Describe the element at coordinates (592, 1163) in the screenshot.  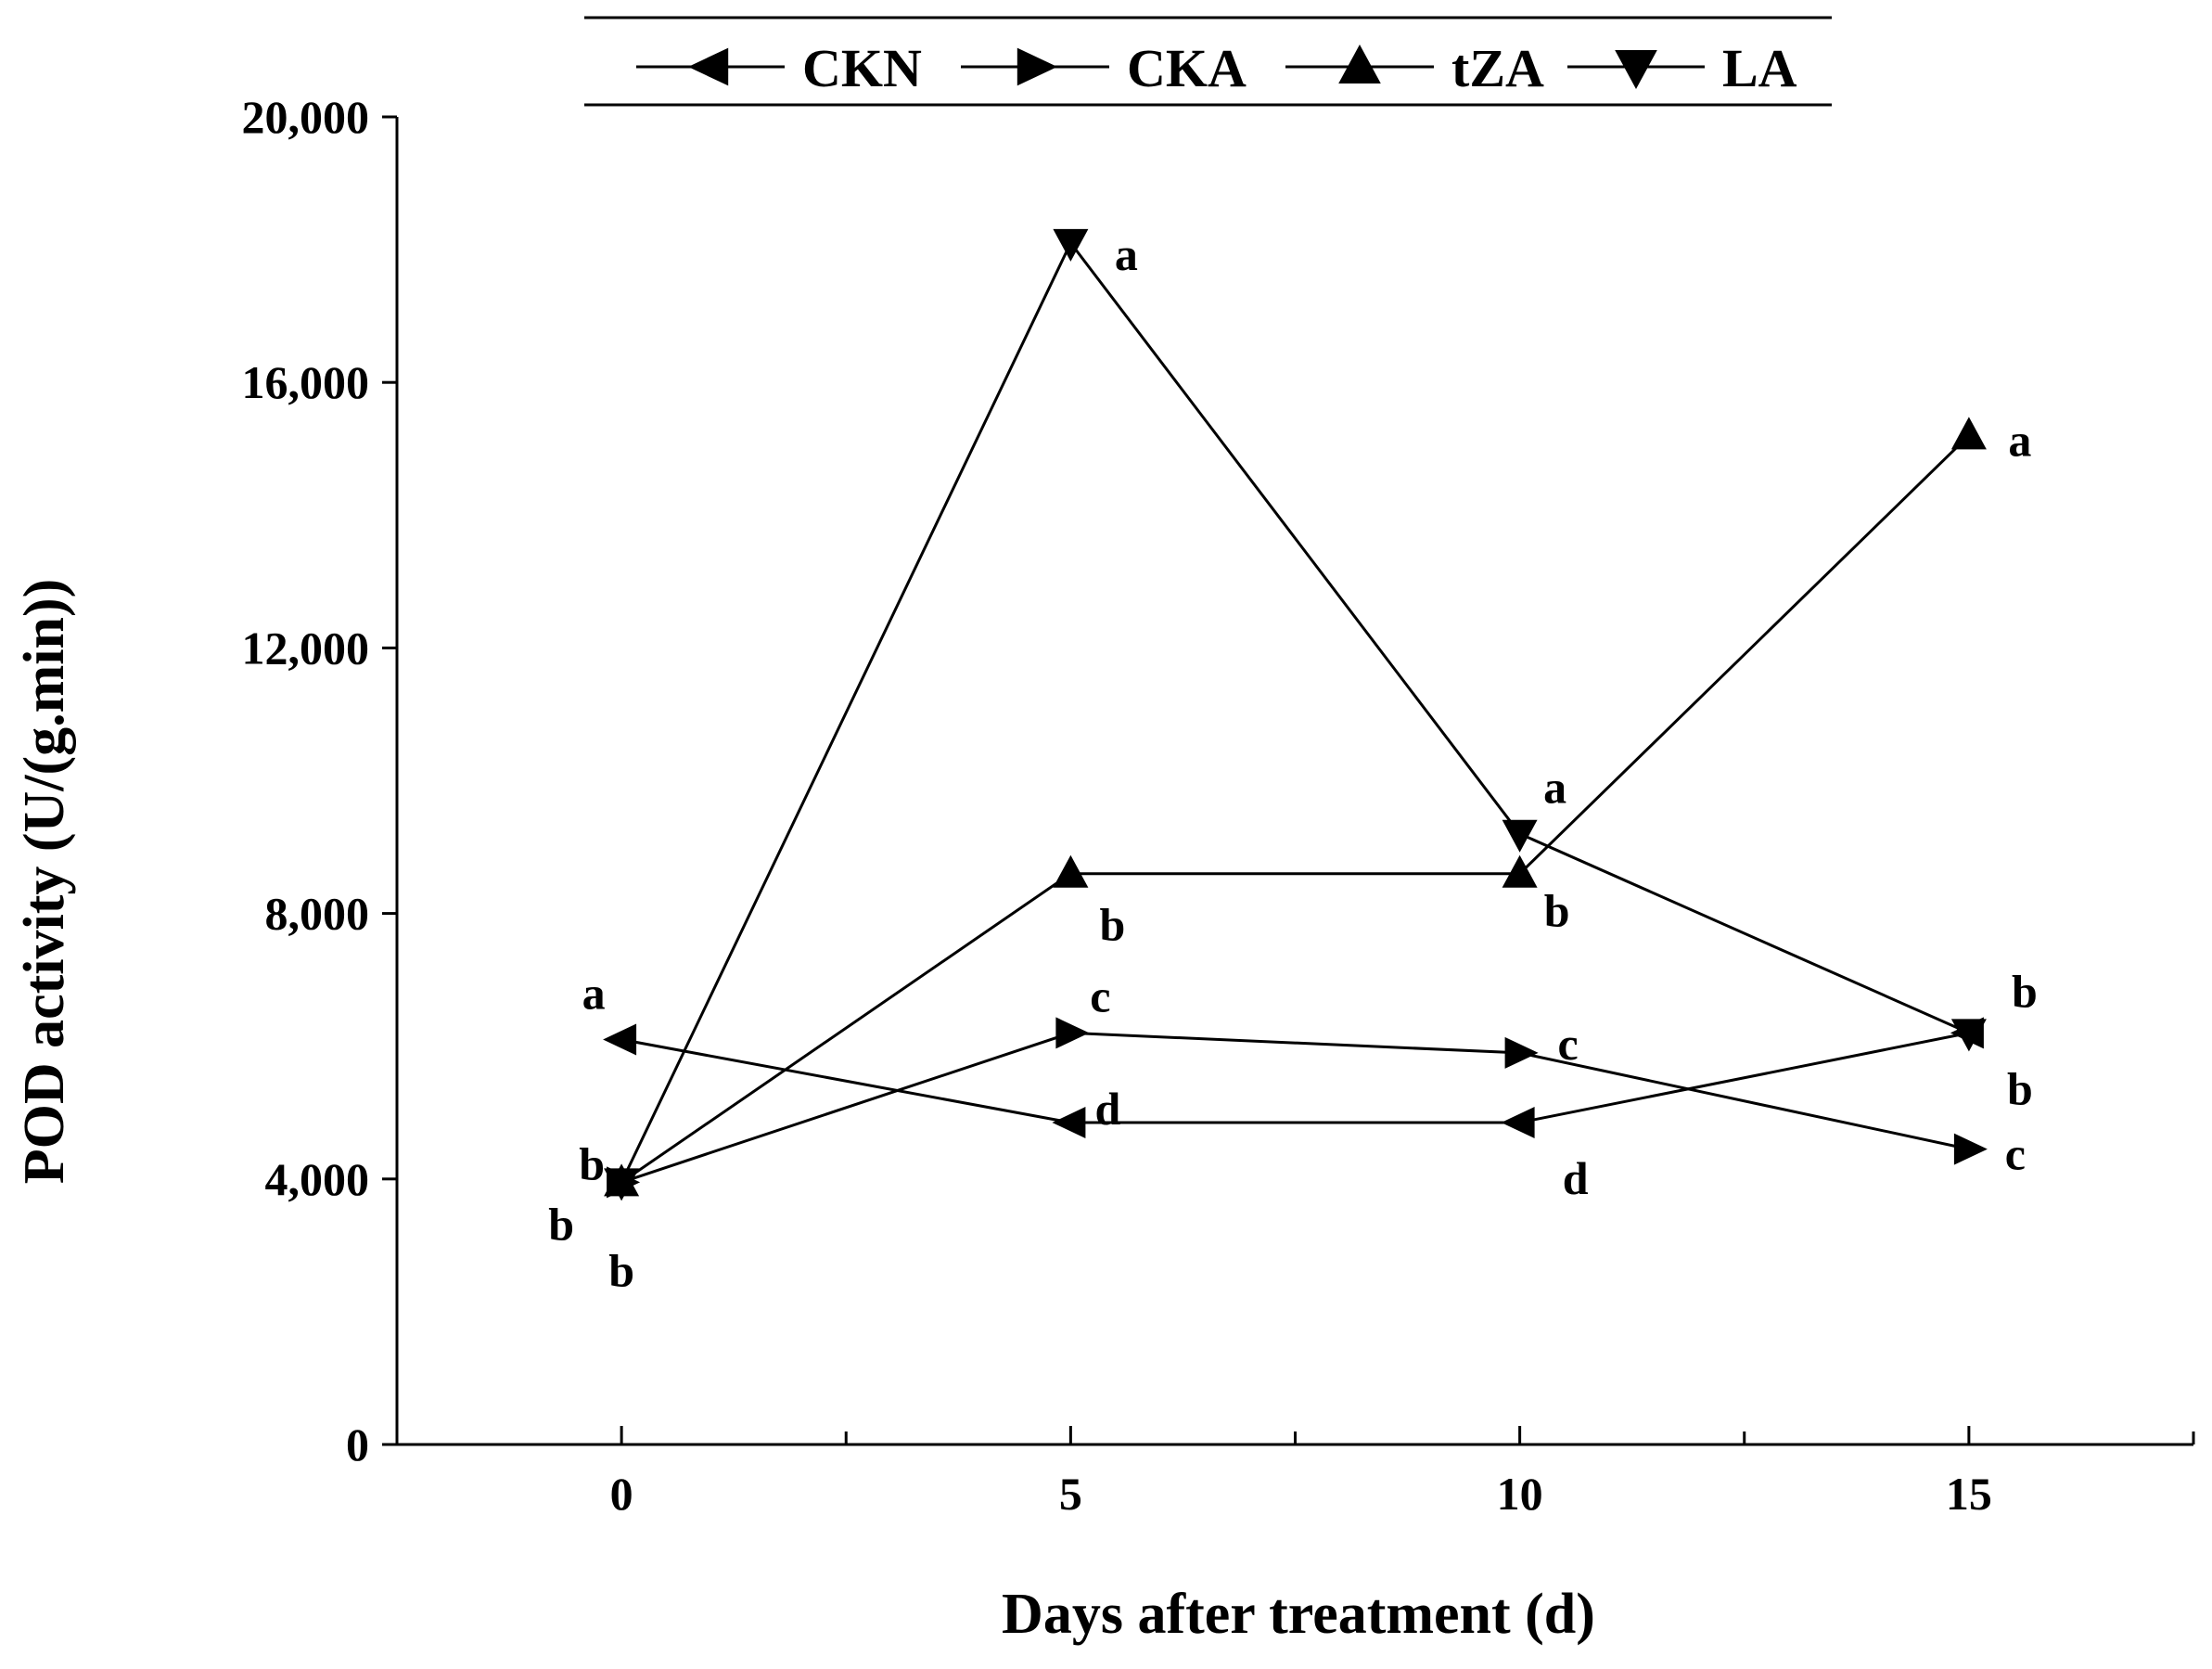
I see `significance-label-CKA: b` at that location.